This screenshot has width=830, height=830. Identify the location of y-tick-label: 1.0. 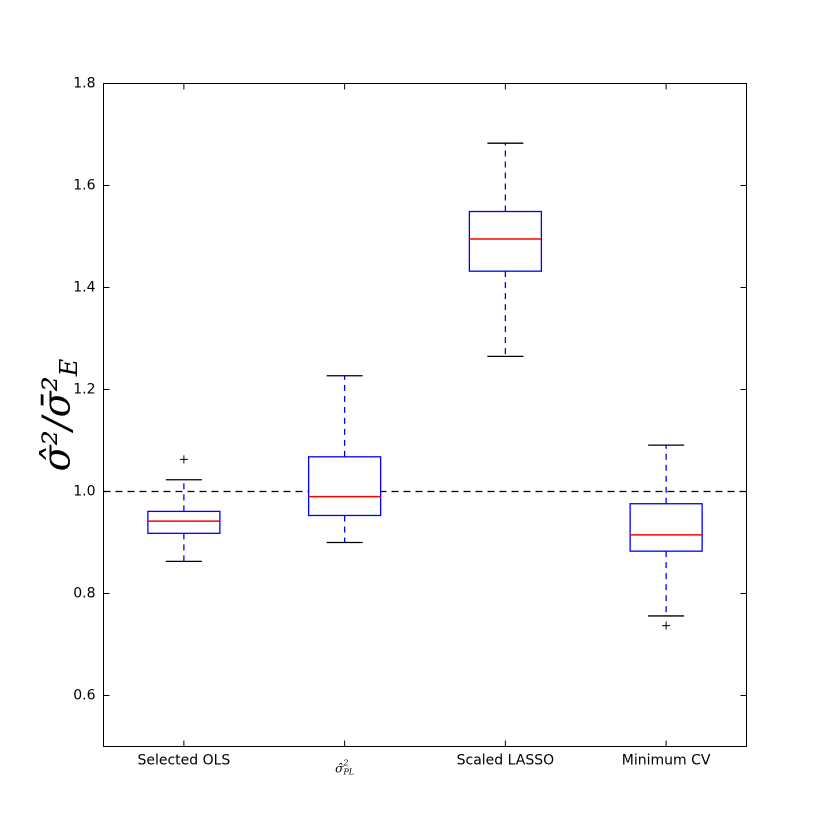
(84, 492).